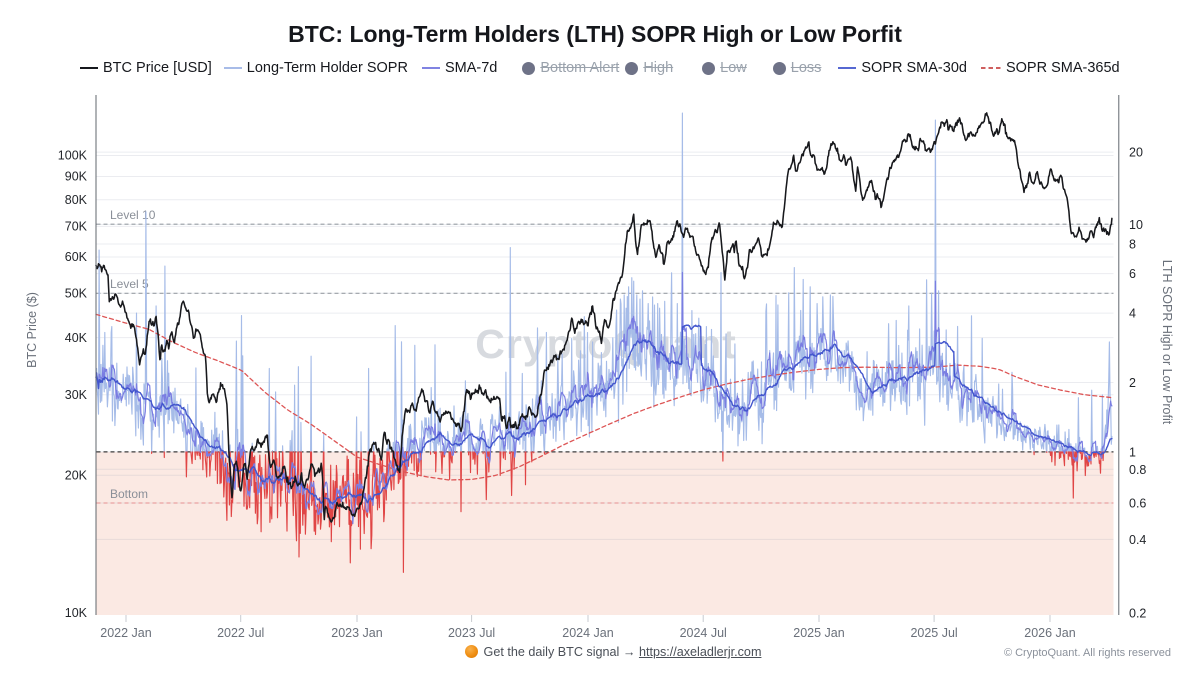 Image resolution: width=1200 pixels, height=675 pixels. Describe the element at coordinates (240, 633) in the screenshot. I see `svg-text: 2022 Jul` at that location.